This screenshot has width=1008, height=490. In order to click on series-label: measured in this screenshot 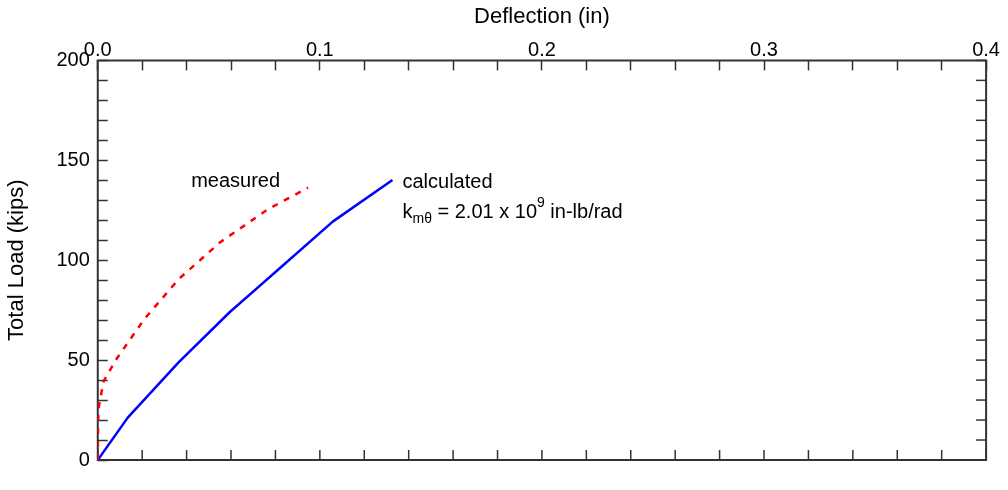, I will do `click(236, 180)`.